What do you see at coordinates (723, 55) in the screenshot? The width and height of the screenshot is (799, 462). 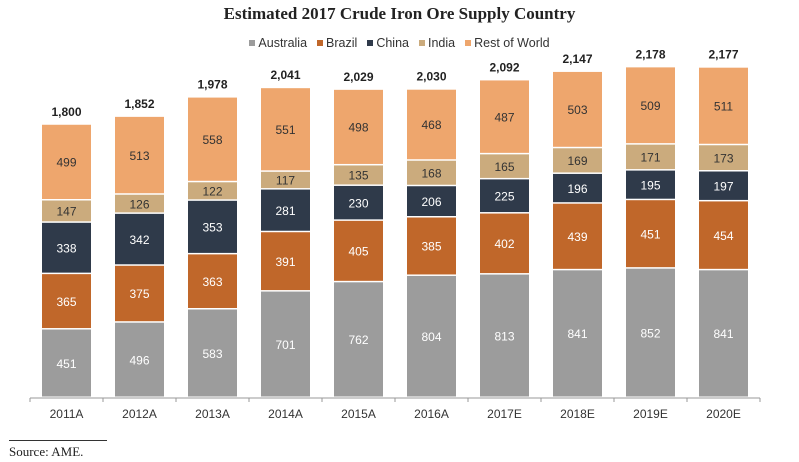 I see `total-label: 2,177` at bounding box center [723, 55].